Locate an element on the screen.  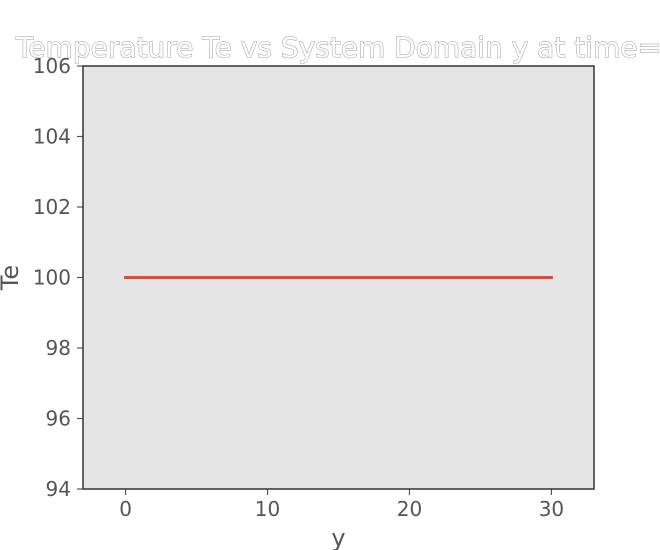
y-tick-label: 100 is located at coordinates (52, 278).